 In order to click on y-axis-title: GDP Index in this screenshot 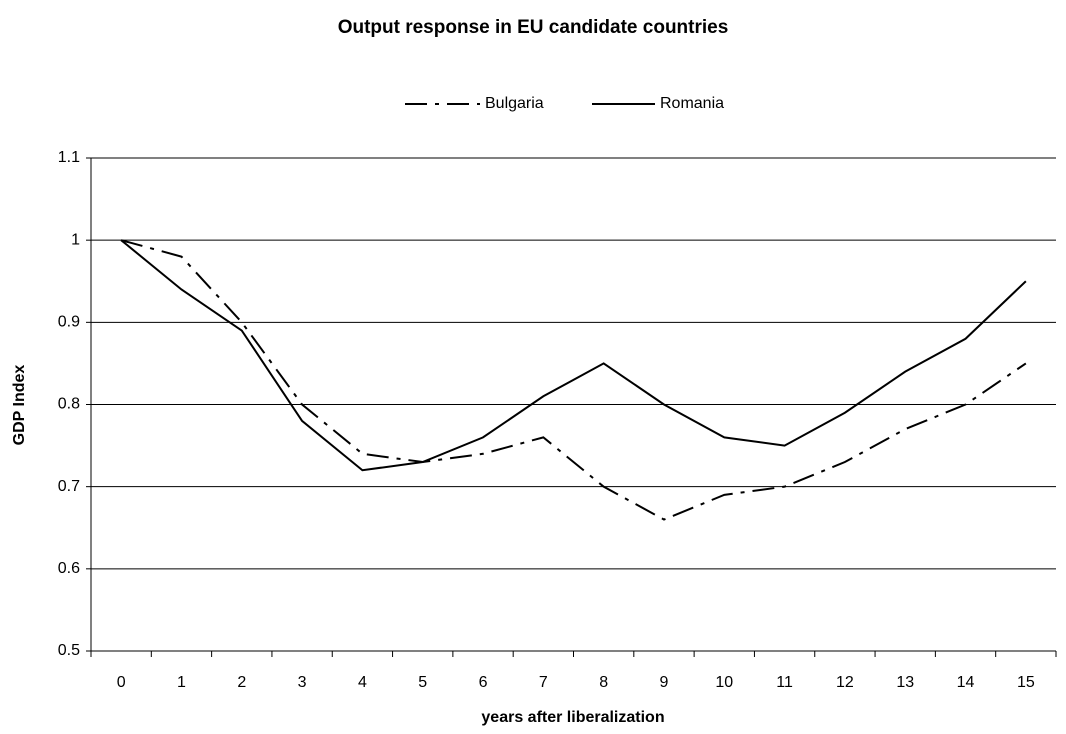, I will do `click(19, 405)`.